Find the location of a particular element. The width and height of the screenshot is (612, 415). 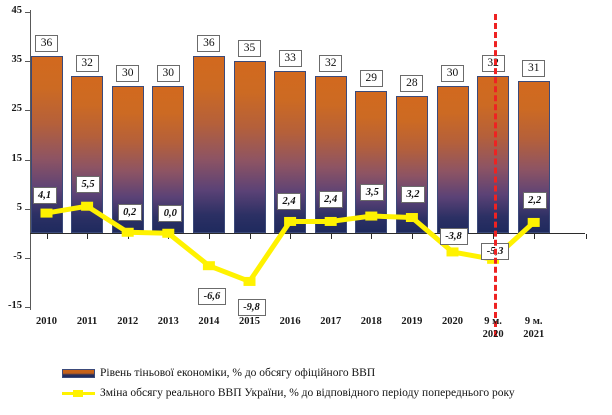

bar-value-label: 31 is located at coordinates (534, 68).